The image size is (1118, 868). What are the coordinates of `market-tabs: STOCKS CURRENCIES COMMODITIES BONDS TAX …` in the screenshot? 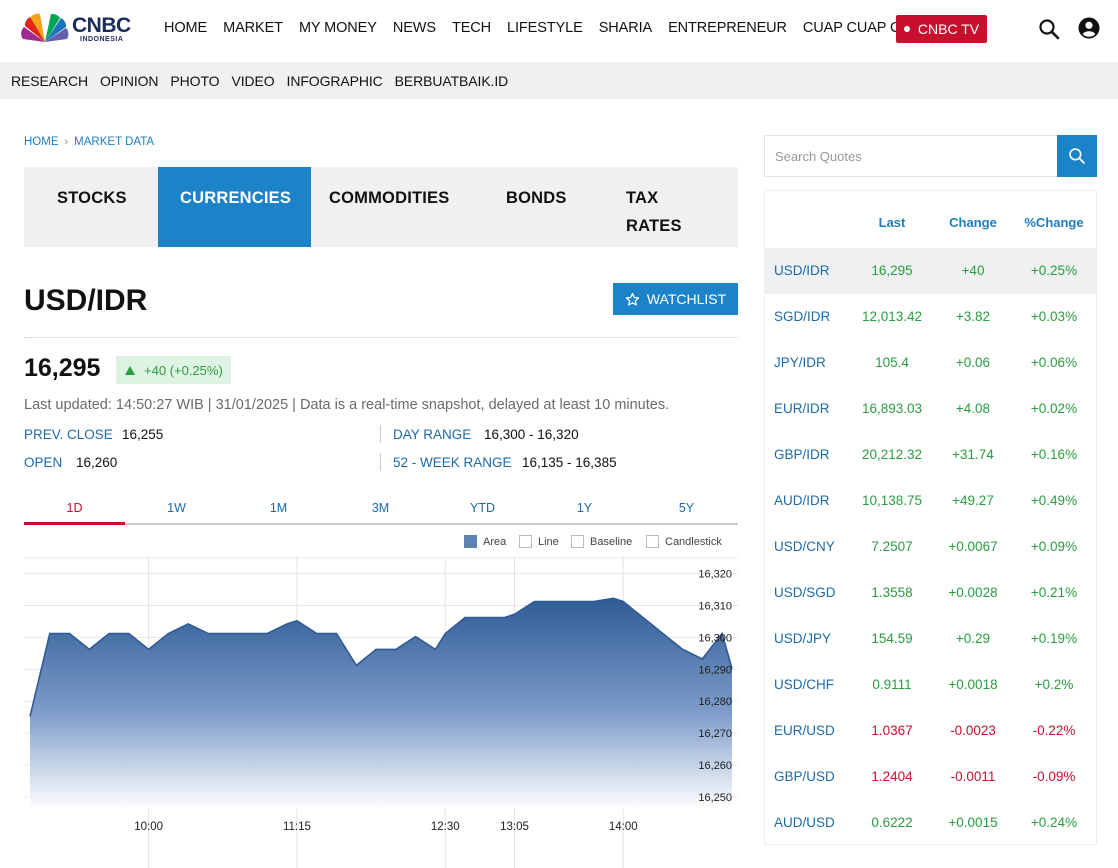 It's located at (381, 207).